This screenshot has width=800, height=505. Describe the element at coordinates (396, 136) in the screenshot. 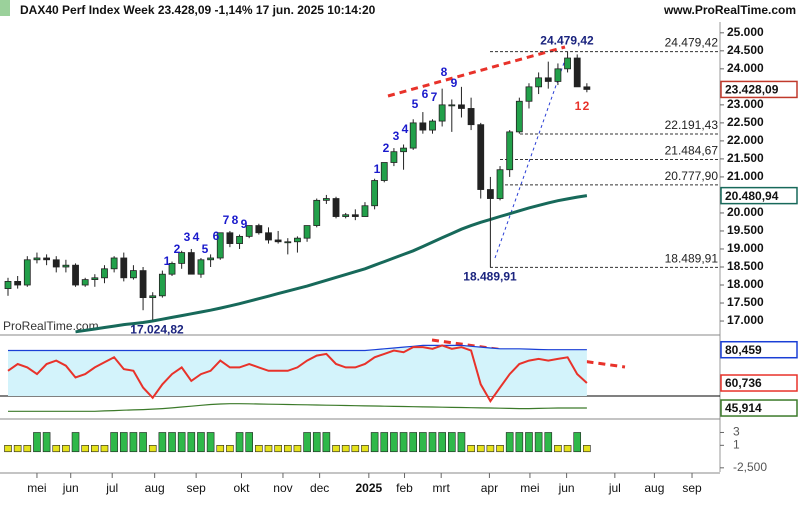

I see `count-label: 3` at that location.